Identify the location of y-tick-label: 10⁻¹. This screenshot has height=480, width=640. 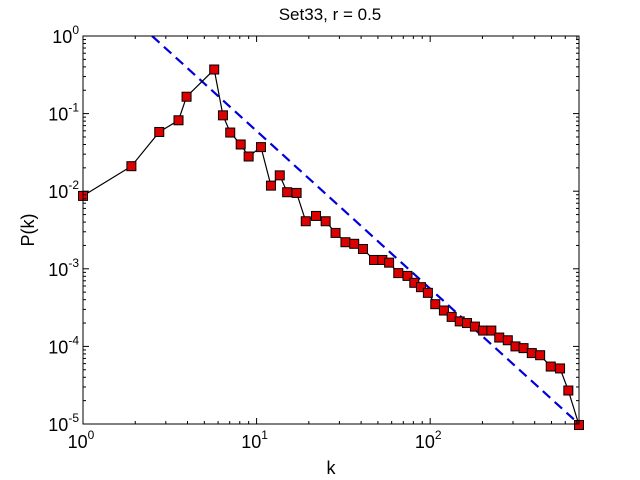
(63, 113).